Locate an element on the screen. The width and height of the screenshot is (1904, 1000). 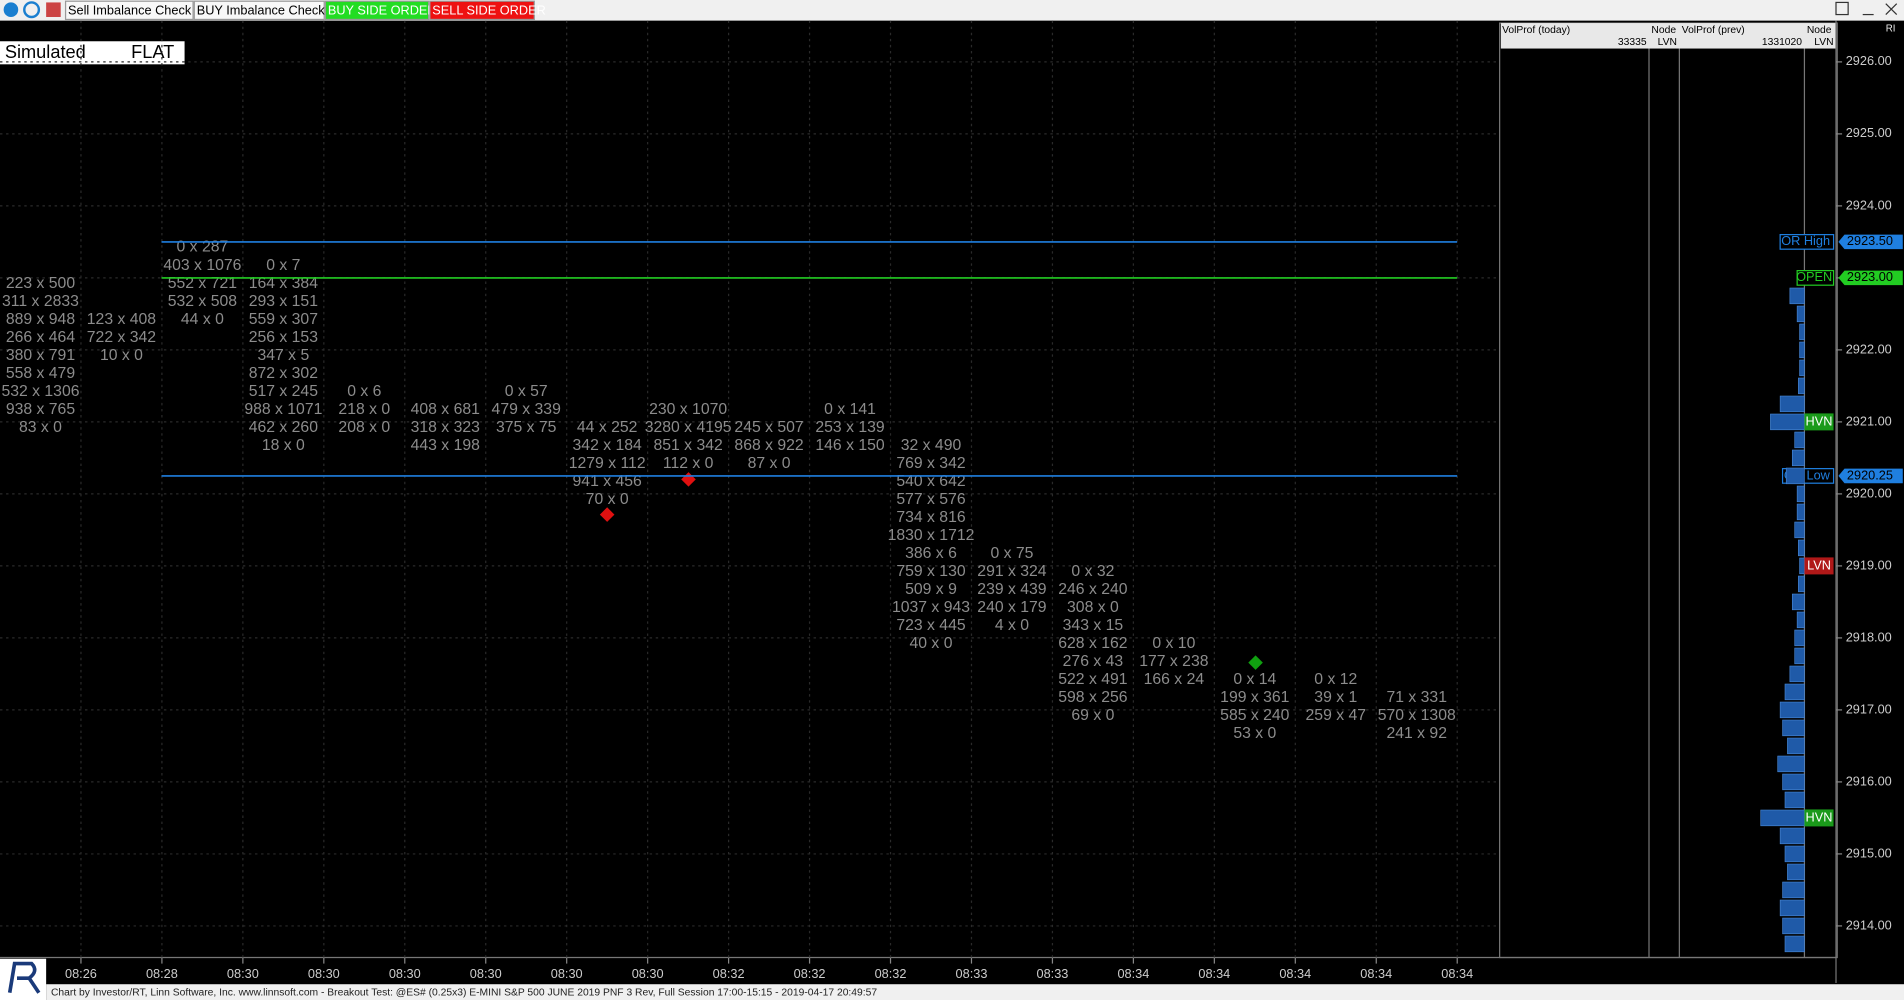
footprint-cell: 1279 x 112 is located at coordinates (607, 463).